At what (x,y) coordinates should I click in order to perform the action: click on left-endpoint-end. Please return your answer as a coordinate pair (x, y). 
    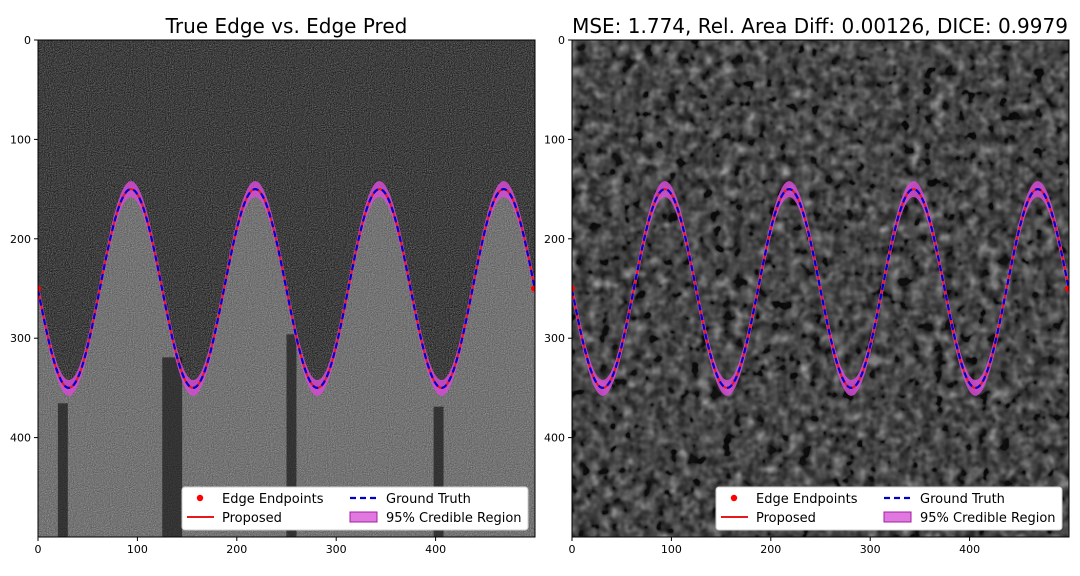
    Looking at the image, I should click on (533, 288).